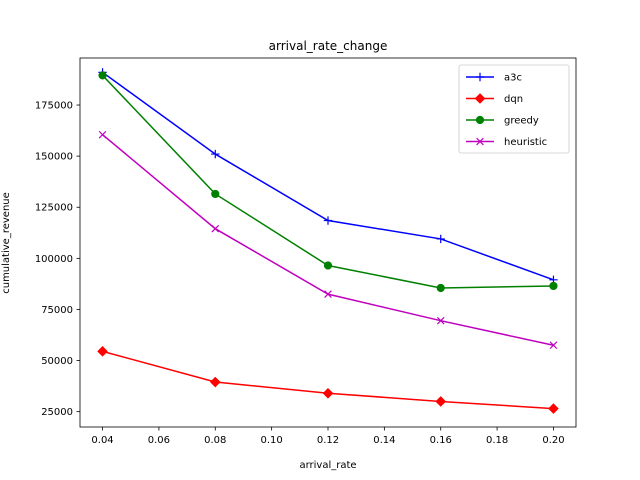  What do you see at coordinates (521, 121) in the screenshot?
I see `legend-label-greedy: greedy` at bounding box center [521, 121].